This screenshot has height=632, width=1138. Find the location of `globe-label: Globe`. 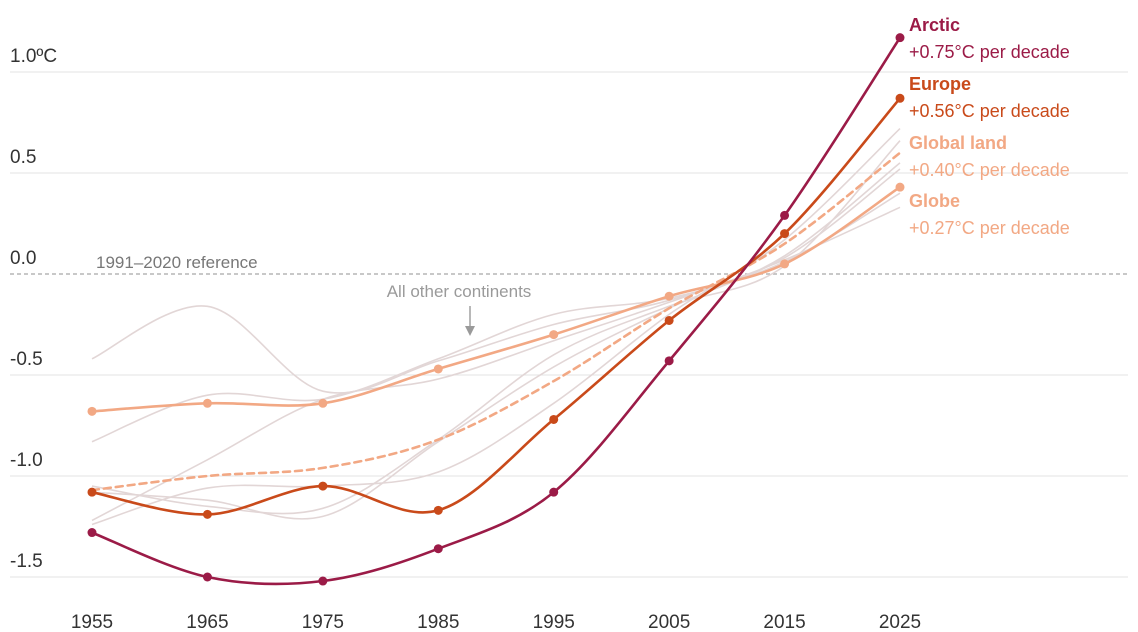

globe-label: Globe is located at coordinates (934, 201).